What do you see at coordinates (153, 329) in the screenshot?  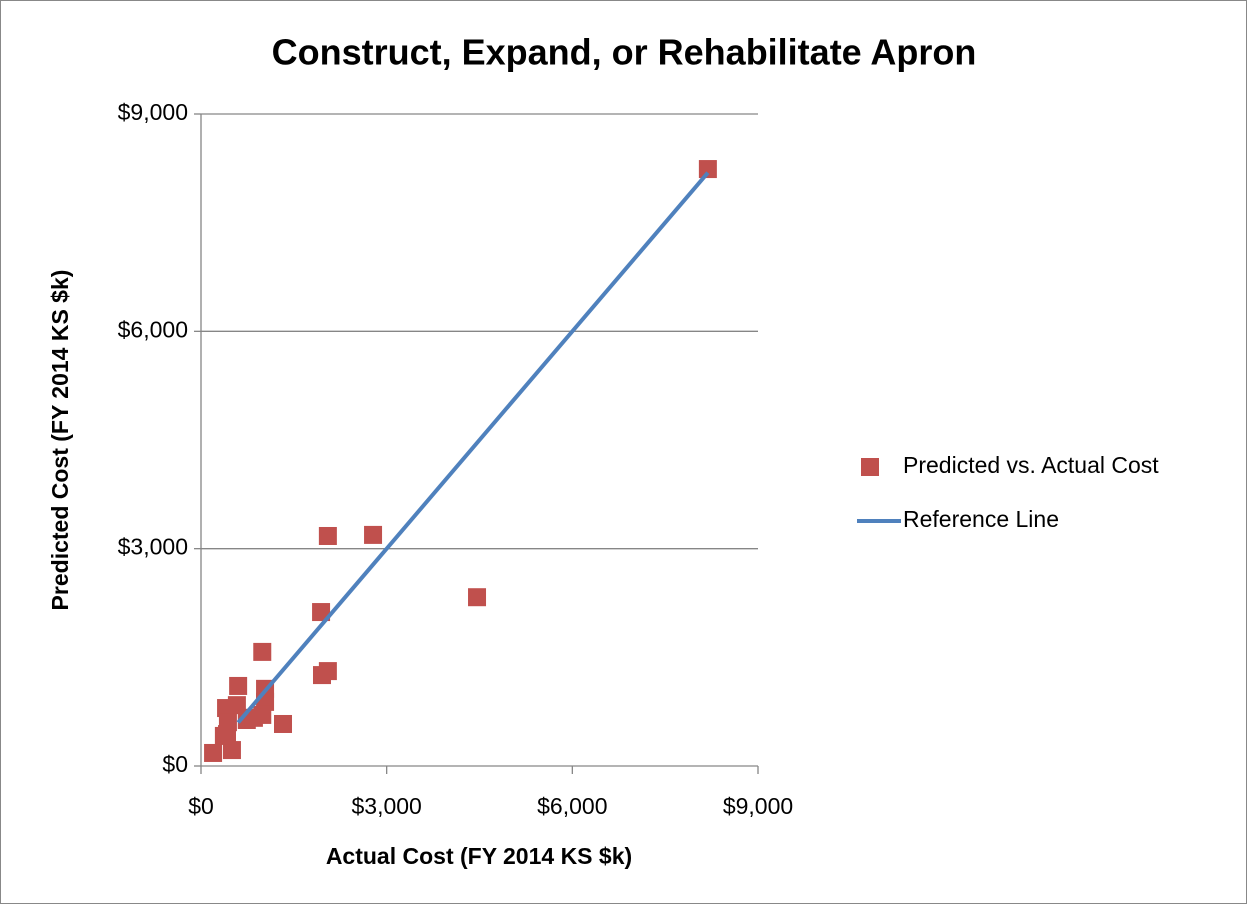 I see `y-tick-label: $6,000` at bounding box center [153, 329].